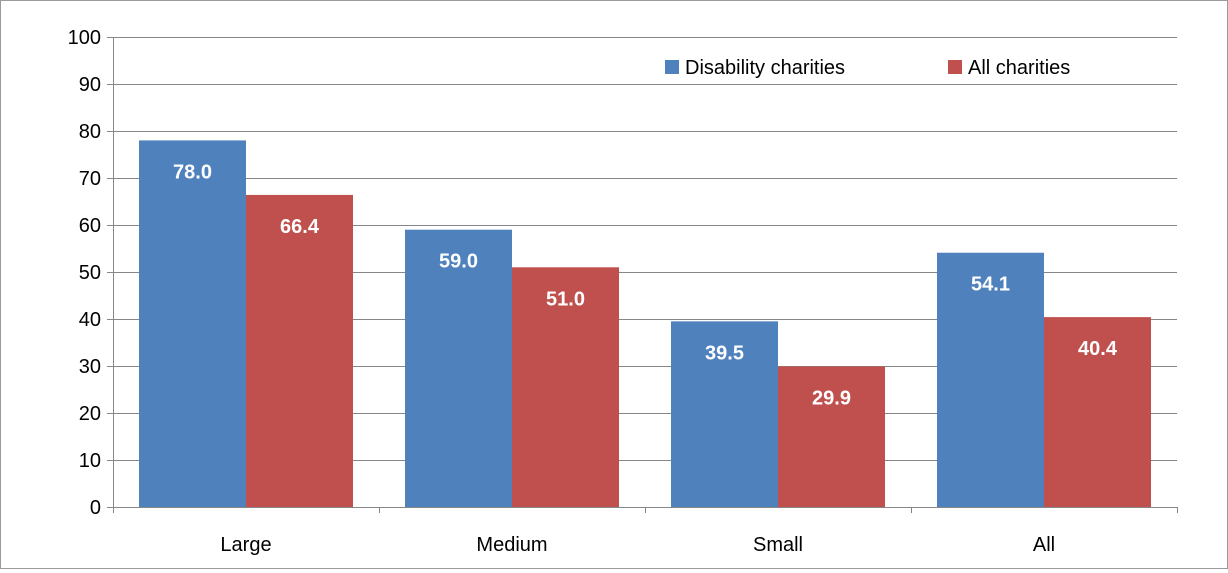  Describe the element at coordinates (1019, 68) in the screenshot. I see `legend-label-all-charities: All charities` at that location.